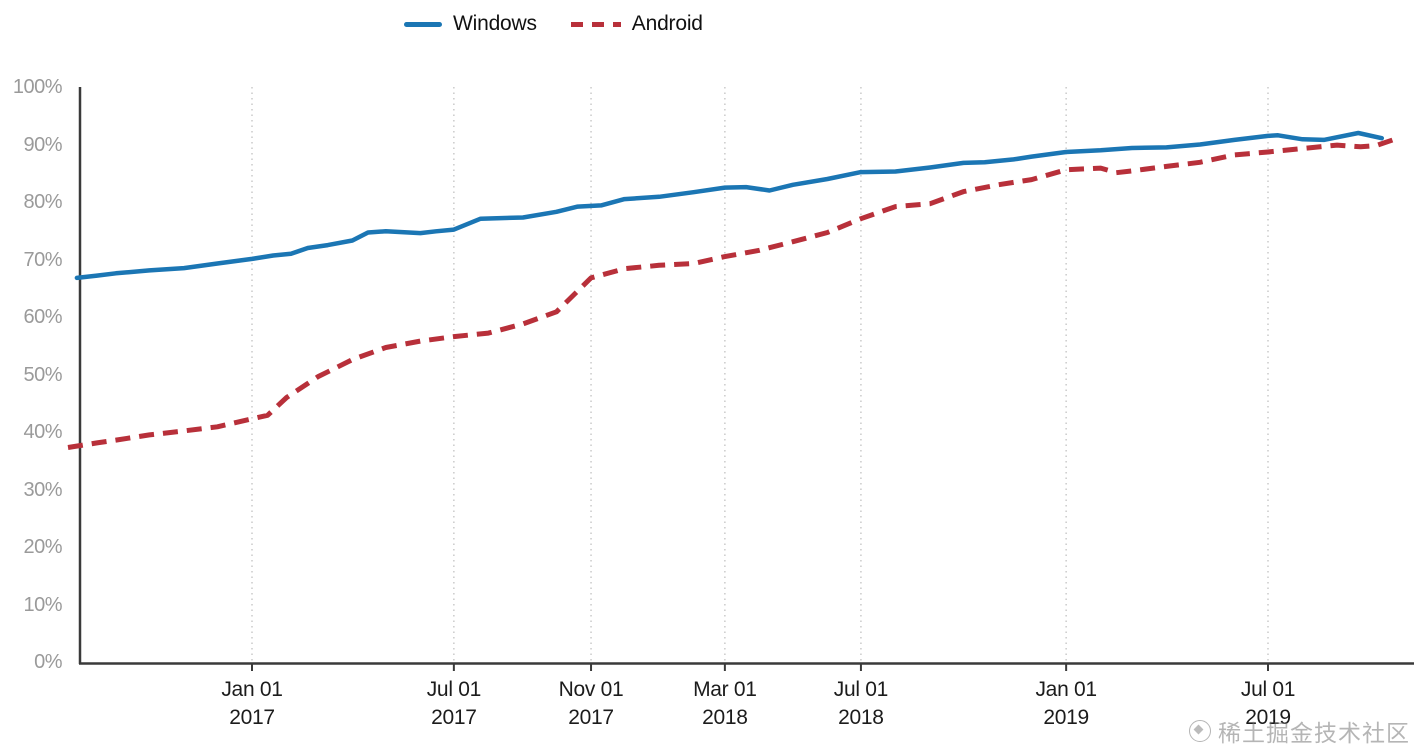 Image resolution: width=1414 pixels, height=752 pixels. What do you see at coordinates (42, 374) in the screenshot?
I see `y-tick-label: 50%` at bounding box center [42, 374].